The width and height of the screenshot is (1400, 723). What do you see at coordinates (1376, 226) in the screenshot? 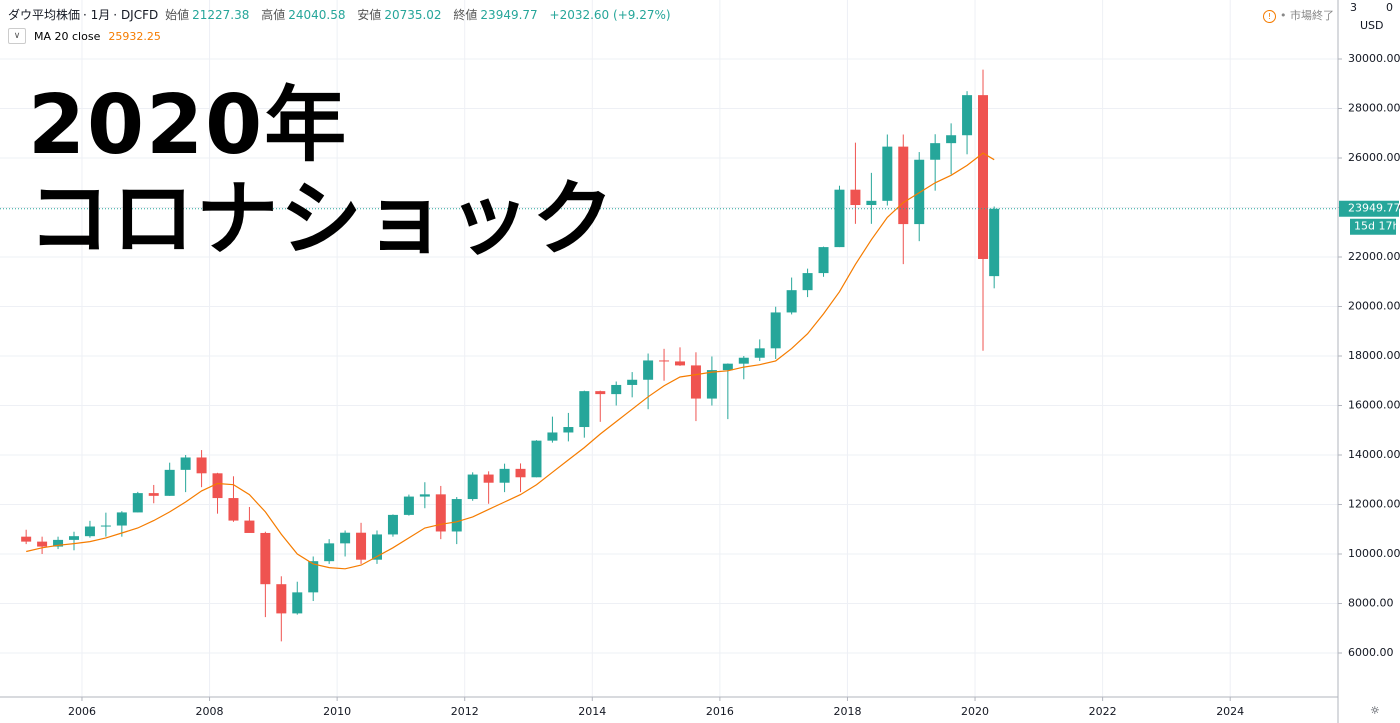
I see `countdown: 15d 17h` at bounding box center [1376, 226].